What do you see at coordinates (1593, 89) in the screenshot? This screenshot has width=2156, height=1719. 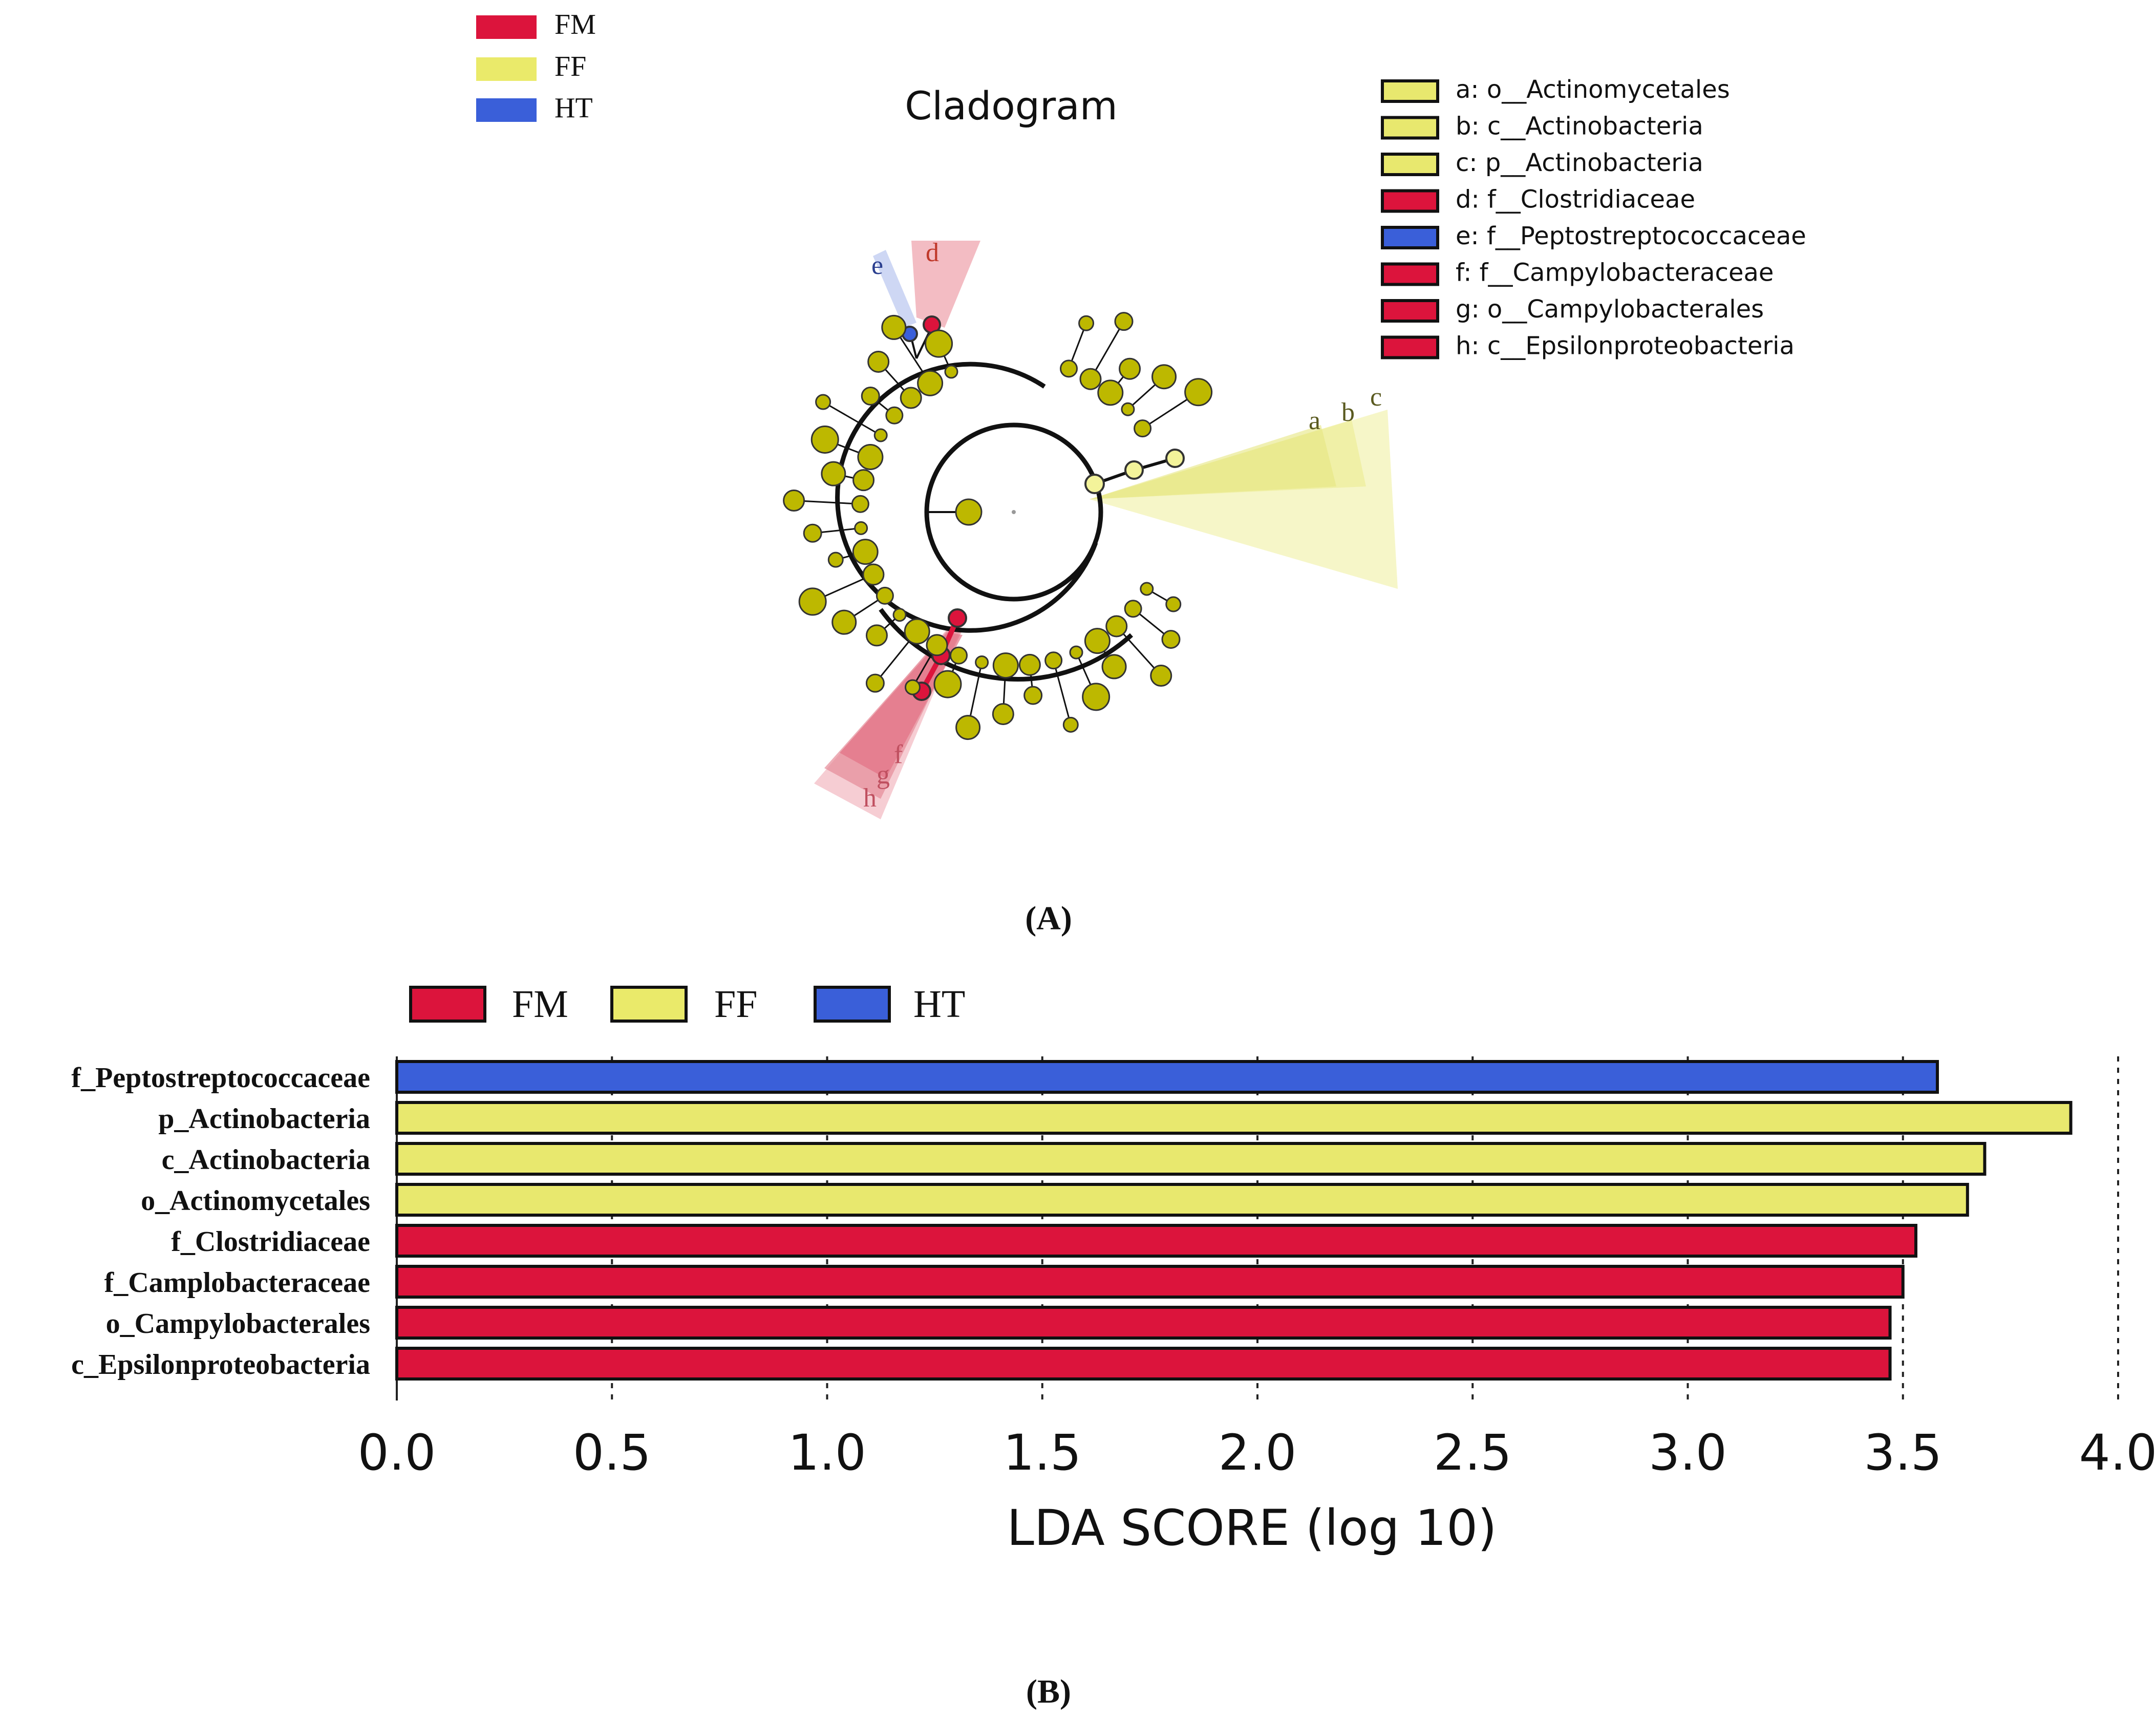 I see `taxa-legend-label-a: a: o__Actinomycetales` at bounding box center [1593, 89].